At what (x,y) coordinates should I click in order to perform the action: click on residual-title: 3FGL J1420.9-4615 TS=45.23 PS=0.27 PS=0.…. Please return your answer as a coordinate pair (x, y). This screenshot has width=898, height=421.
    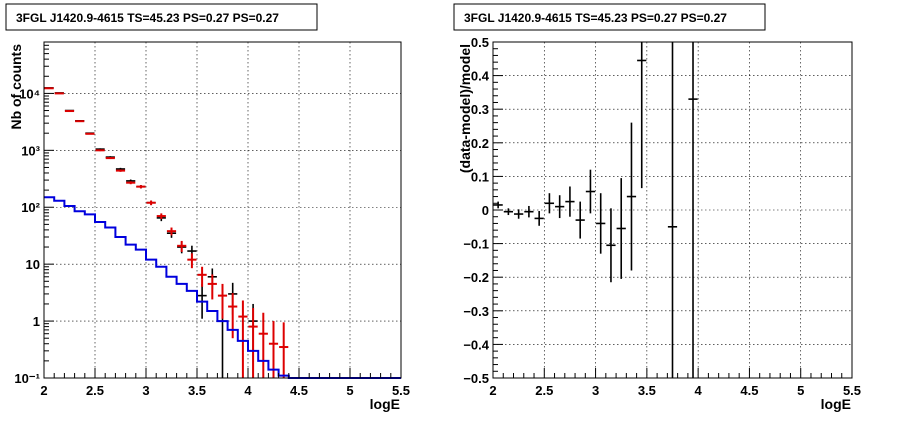
    Looking at the image, I should click on (595, 18).